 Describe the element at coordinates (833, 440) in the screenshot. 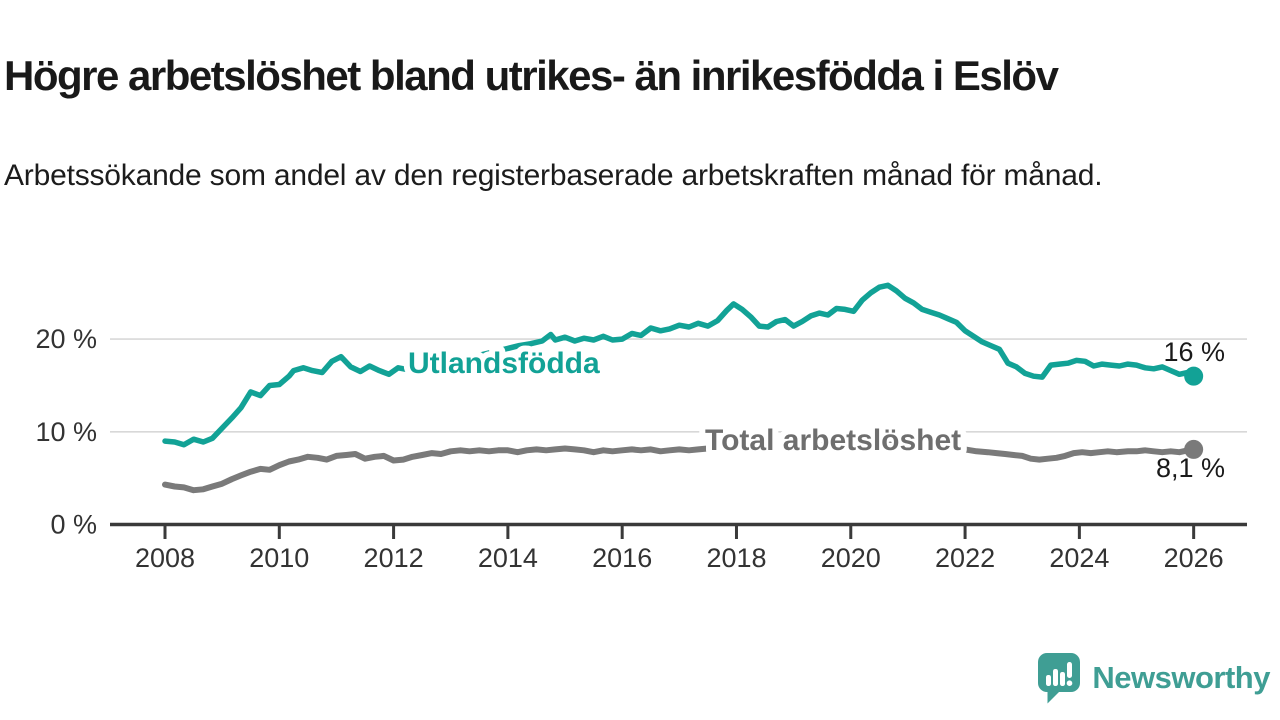

I see `series-label-total: Total arbetslöshet` at that location.